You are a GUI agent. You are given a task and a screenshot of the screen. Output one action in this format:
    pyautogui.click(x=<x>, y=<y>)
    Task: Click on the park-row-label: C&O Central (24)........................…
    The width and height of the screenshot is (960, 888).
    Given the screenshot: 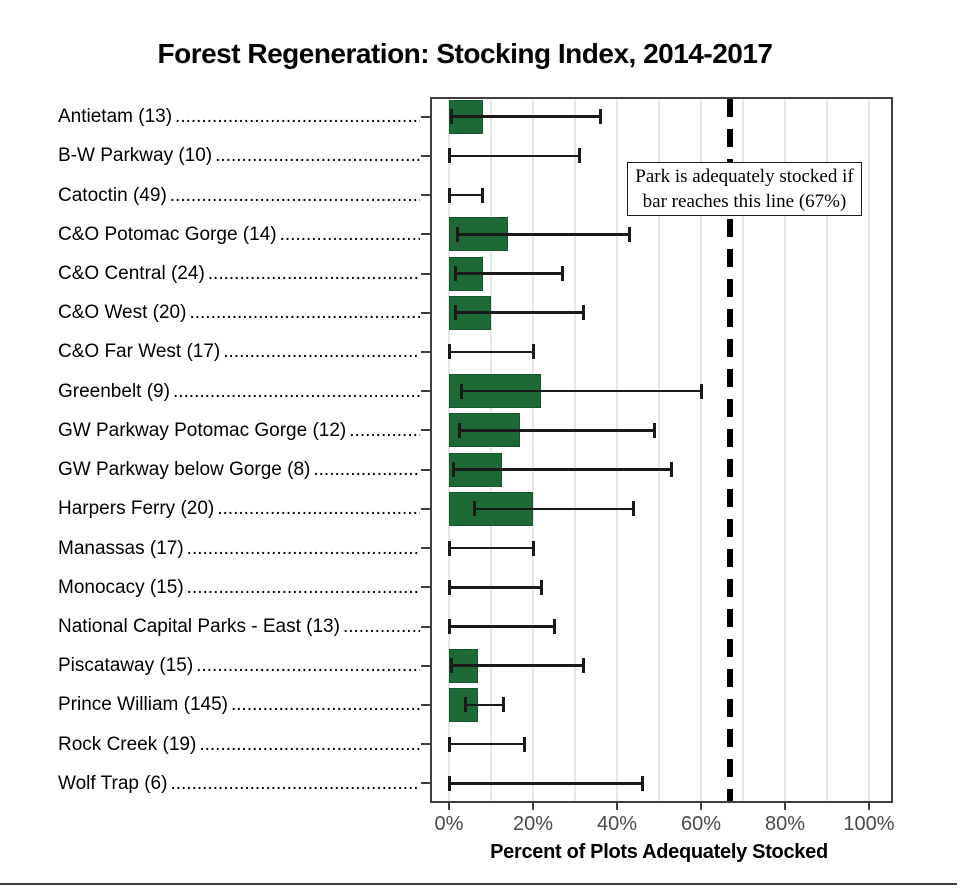 What is the action you would take?
    pyautogui.click(x=239, y=273)
    